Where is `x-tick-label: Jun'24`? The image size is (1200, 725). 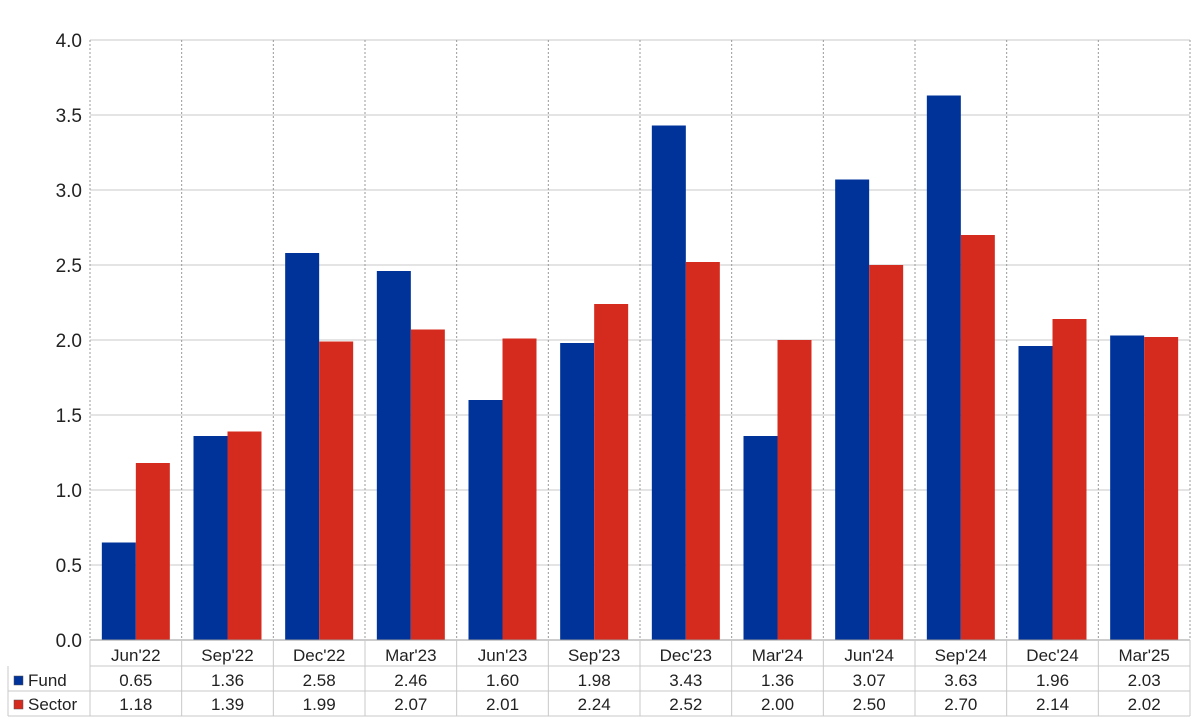 x-tick-label: Jun'24 is located at coordinates (869, 655).